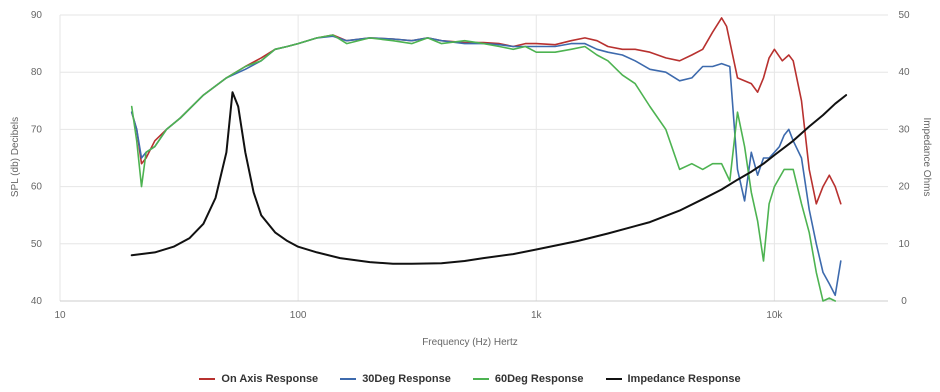 The image size is (940, 392). What do you see at coordinates (904, 15) in the screenshot?
I see `y2-tick-label: 50` at bounding box center [904, 15].